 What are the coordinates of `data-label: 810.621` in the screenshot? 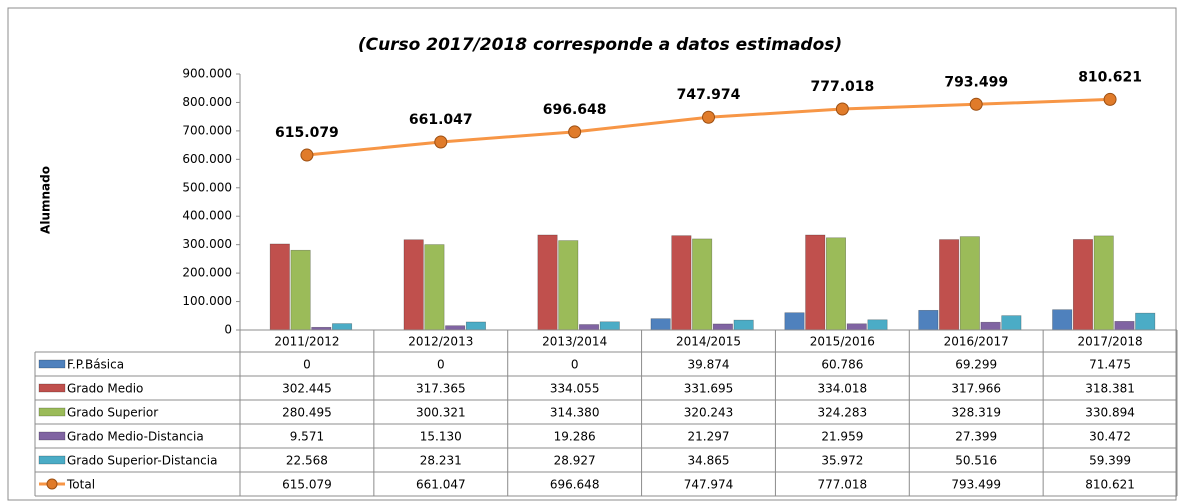 It's located at (1110, 77).